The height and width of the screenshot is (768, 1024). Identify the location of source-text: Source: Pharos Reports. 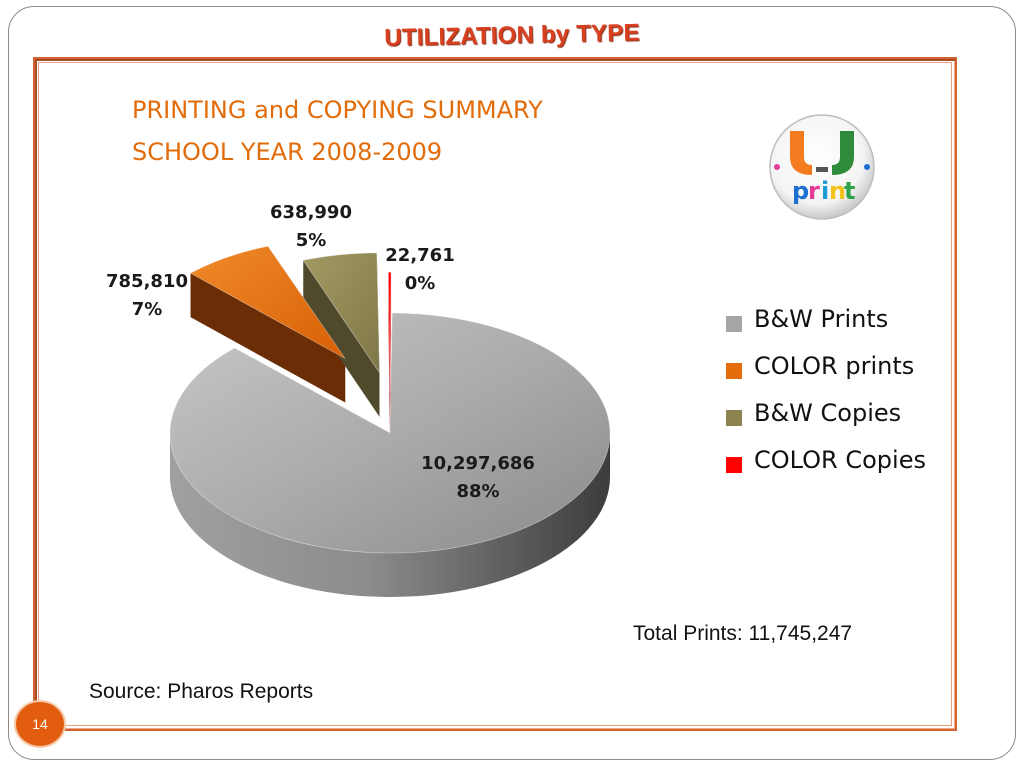
(201, 691).